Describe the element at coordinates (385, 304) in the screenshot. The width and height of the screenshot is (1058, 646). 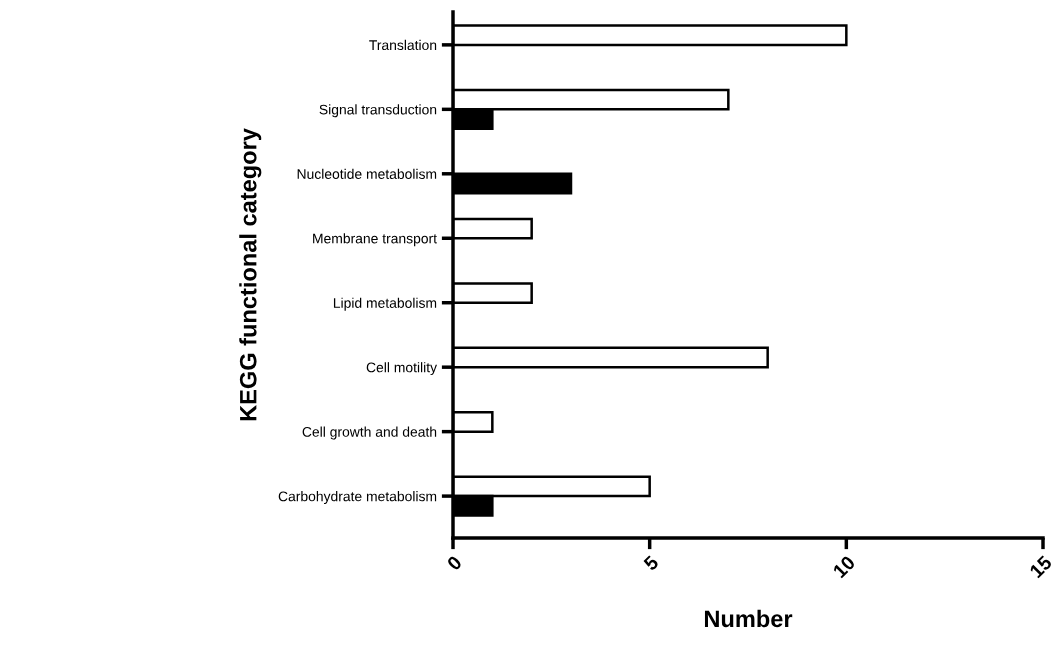
I see `y-tick-label: Lipid metabolism` at that location.